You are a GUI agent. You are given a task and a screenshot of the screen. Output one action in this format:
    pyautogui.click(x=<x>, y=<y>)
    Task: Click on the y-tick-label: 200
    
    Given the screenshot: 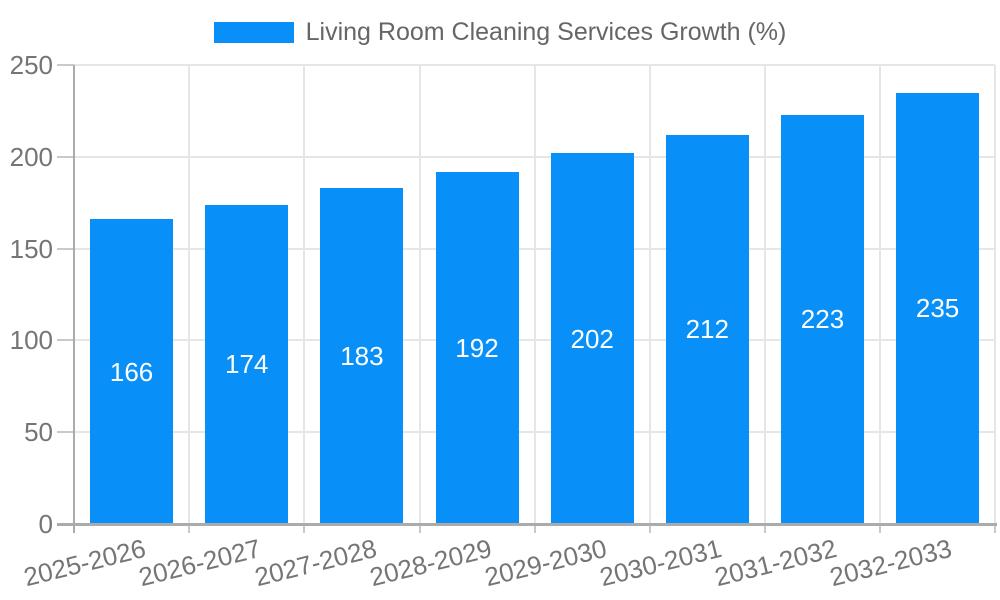 What is the action you would take?
    pyautogui.click(x=31, y=156)
    